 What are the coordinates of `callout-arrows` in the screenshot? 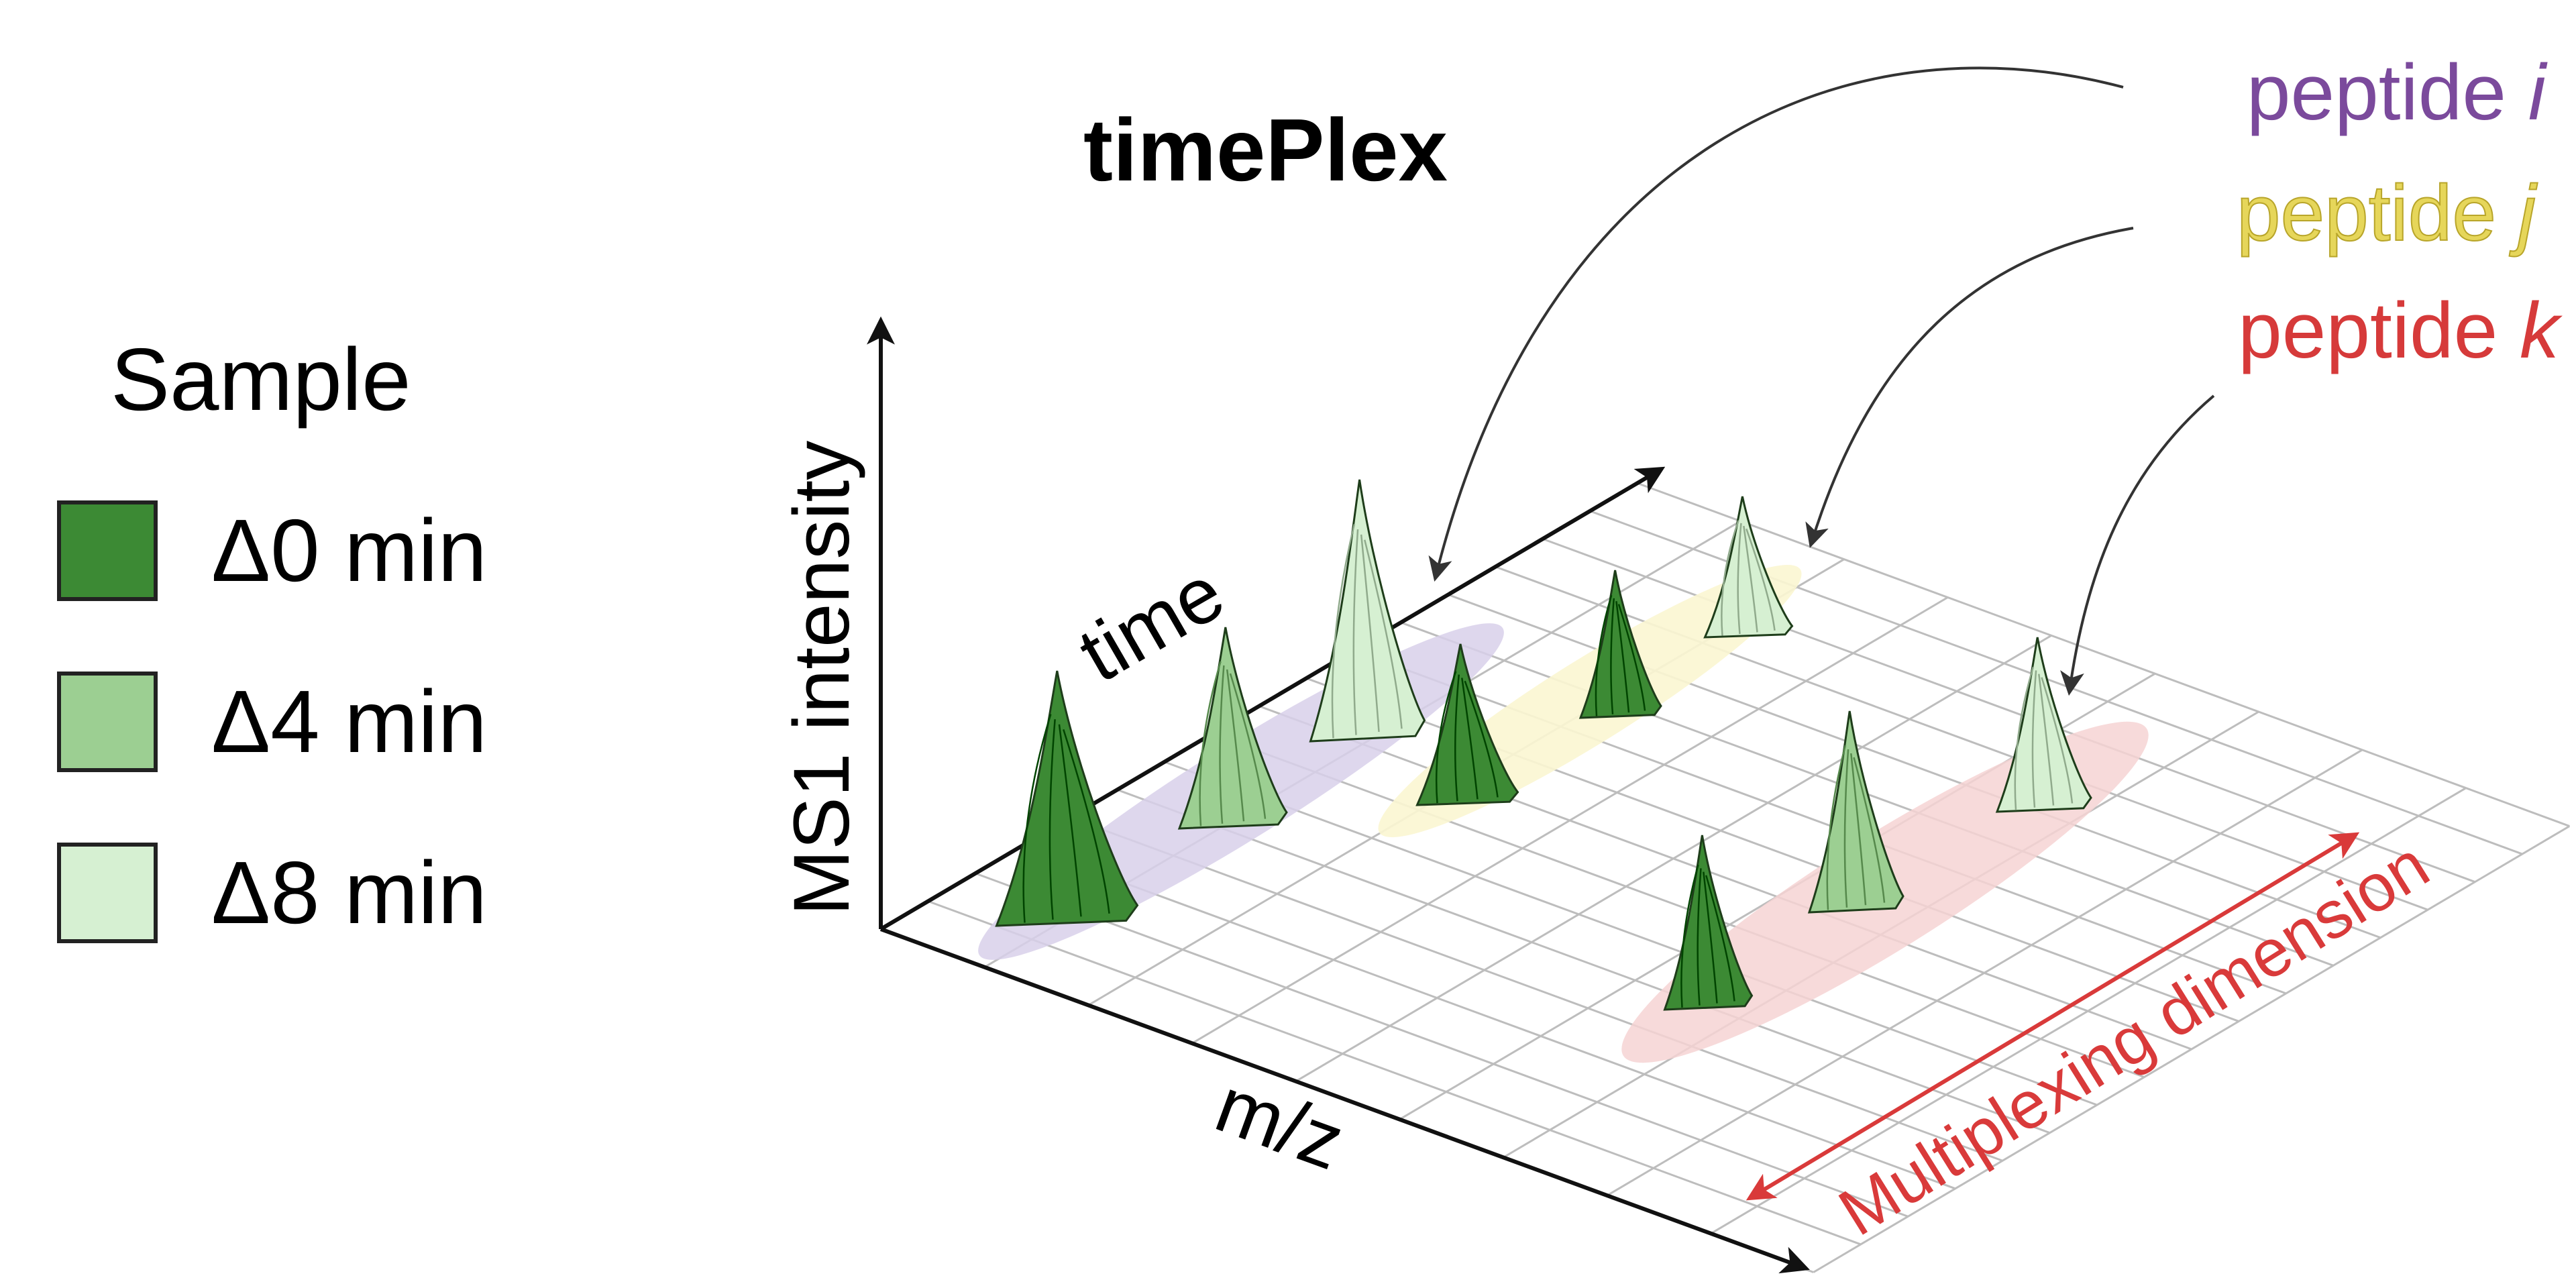 It's located at (1821, 381).